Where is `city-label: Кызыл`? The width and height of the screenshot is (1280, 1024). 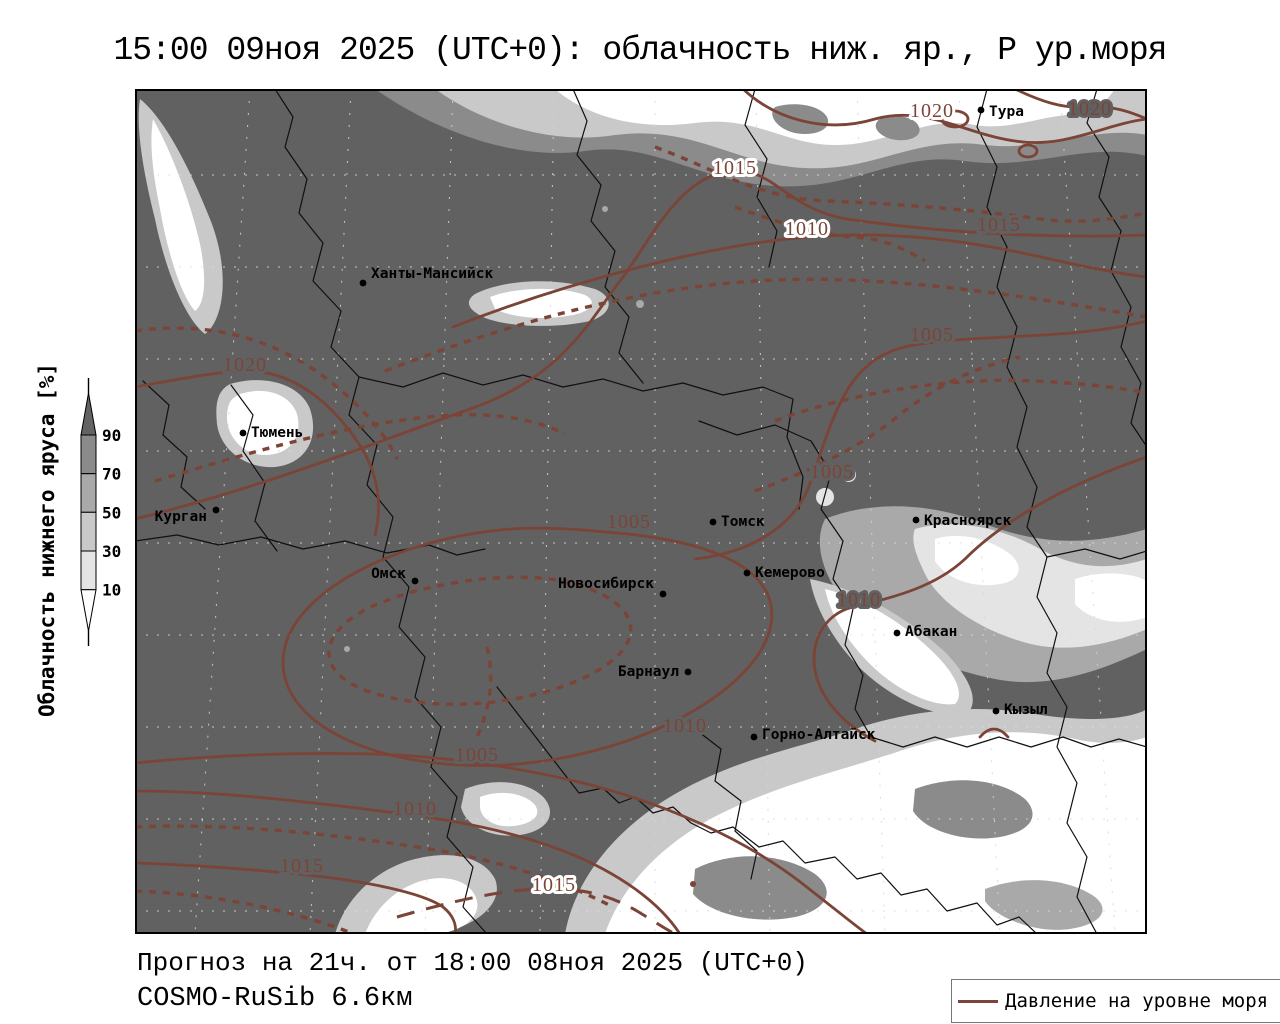 city-label: Кызыл is located at coordinates (1026, 710).